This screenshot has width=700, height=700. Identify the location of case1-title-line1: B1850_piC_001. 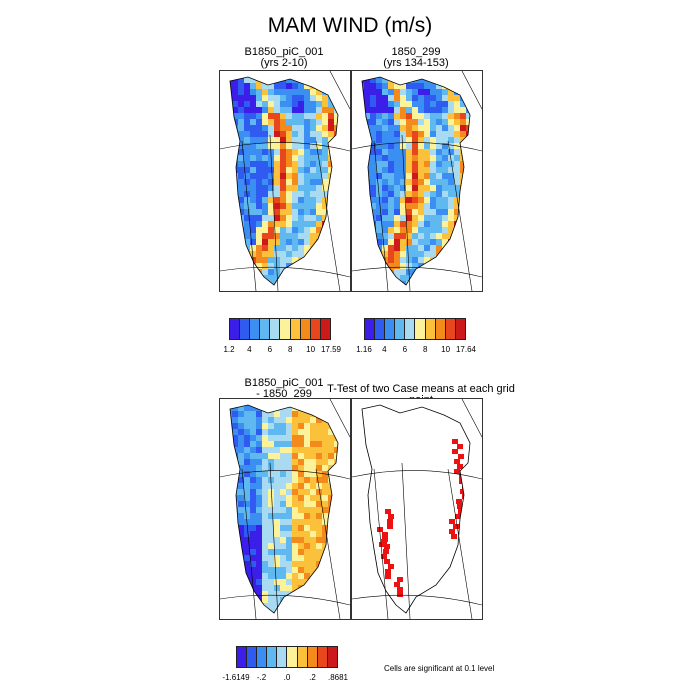
(284, 52).